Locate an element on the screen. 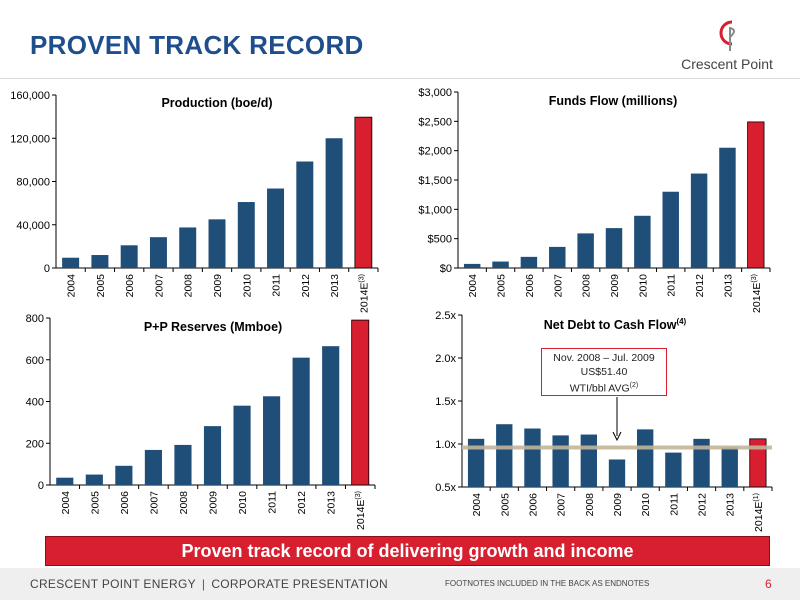  y-tick-label: $500 is located at coordinates (440, 240).